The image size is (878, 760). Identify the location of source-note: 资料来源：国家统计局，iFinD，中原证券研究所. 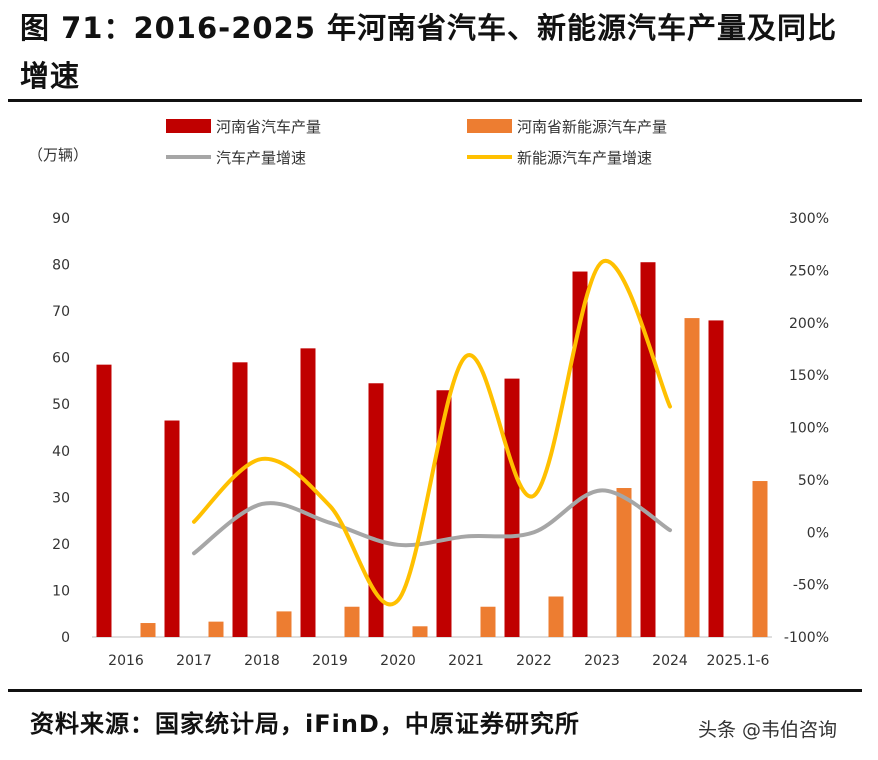
(305, 724).